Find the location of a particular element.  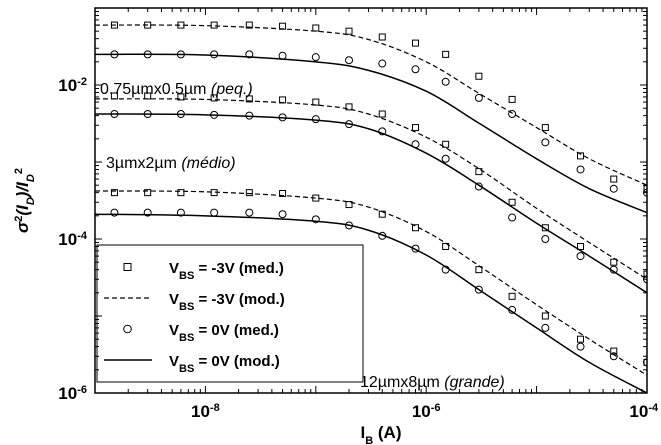

legend-entry-1: VBS = -3V (mod.) is located at coordinates (194, 302).